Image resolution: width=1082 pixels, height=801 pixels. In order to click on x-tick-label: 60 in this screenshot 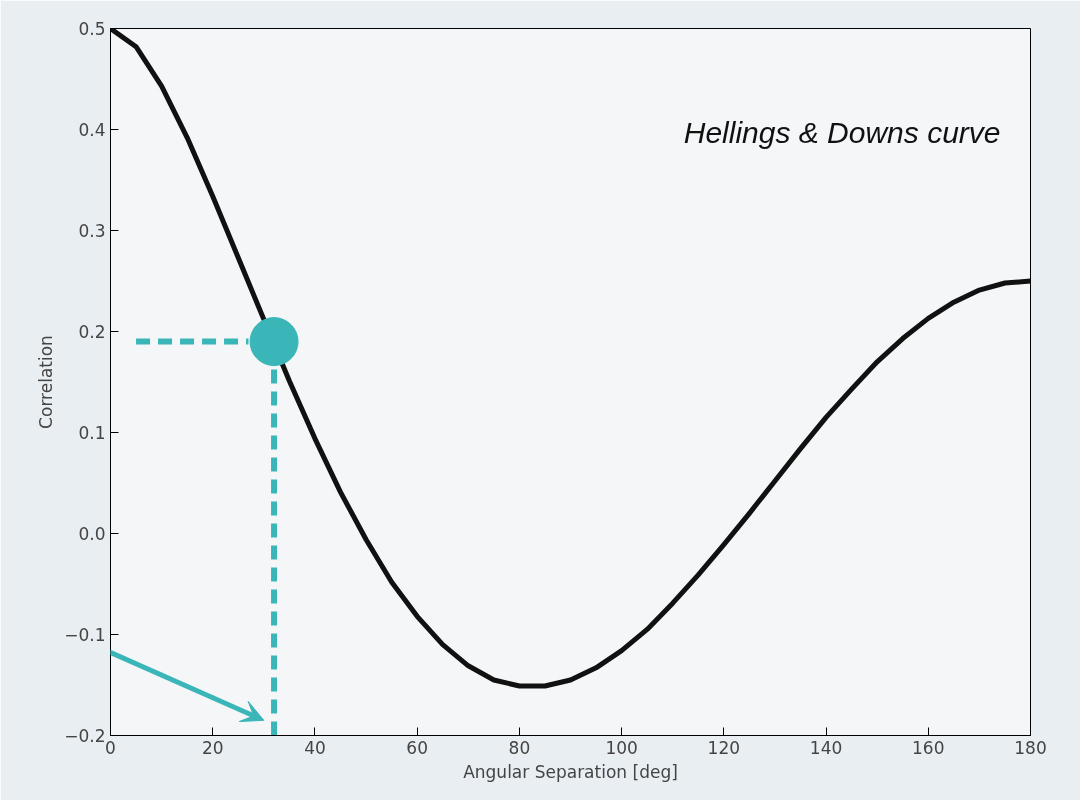, I will do `click(417, 747)`.